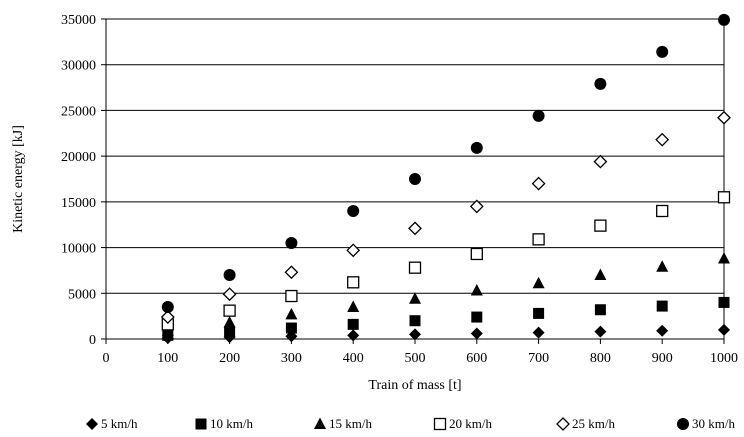 Image resolution: width=744 pixels, height=437 pixels. Describe the element at coordinates (92, 340) in the screenshot. I see `y-tick-label: 0` at that location.